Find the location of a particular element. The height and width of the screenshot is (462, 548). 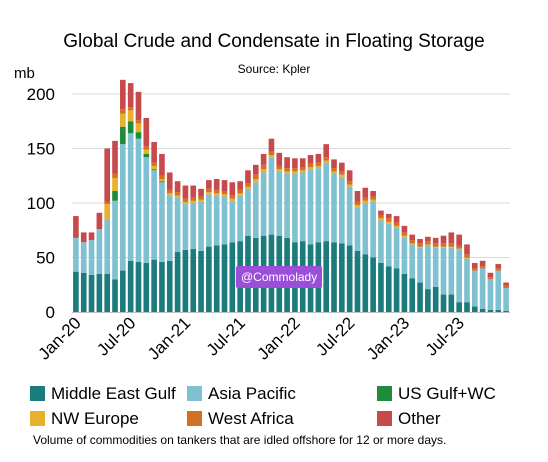

legend-item: US Gulf+WC is located at coordinates (436, 394).